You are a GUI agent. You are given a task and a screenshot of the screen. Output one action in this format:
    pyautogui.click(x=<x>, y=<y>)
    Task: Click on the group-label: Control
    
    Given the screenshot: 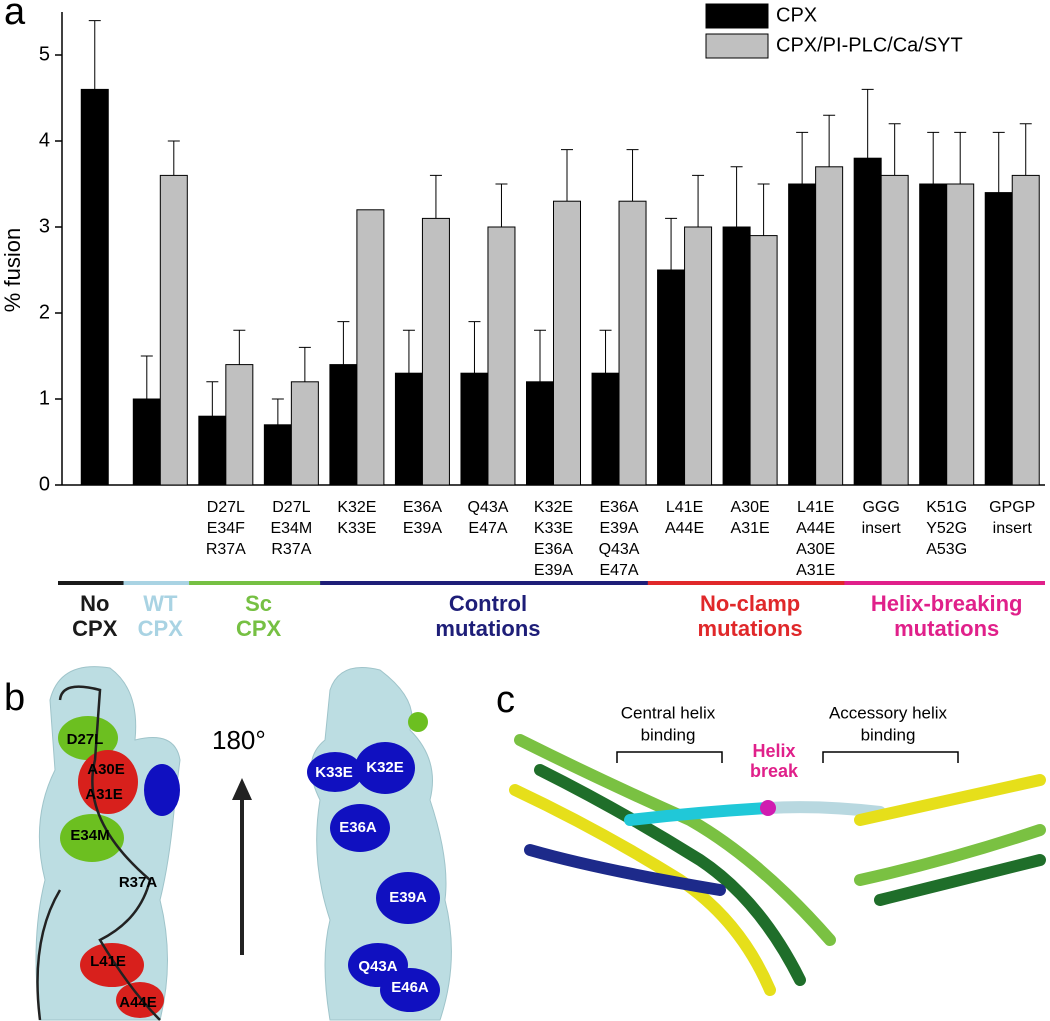 What is the action you would take?
    pyautogui.click(x=488, y=603)
    